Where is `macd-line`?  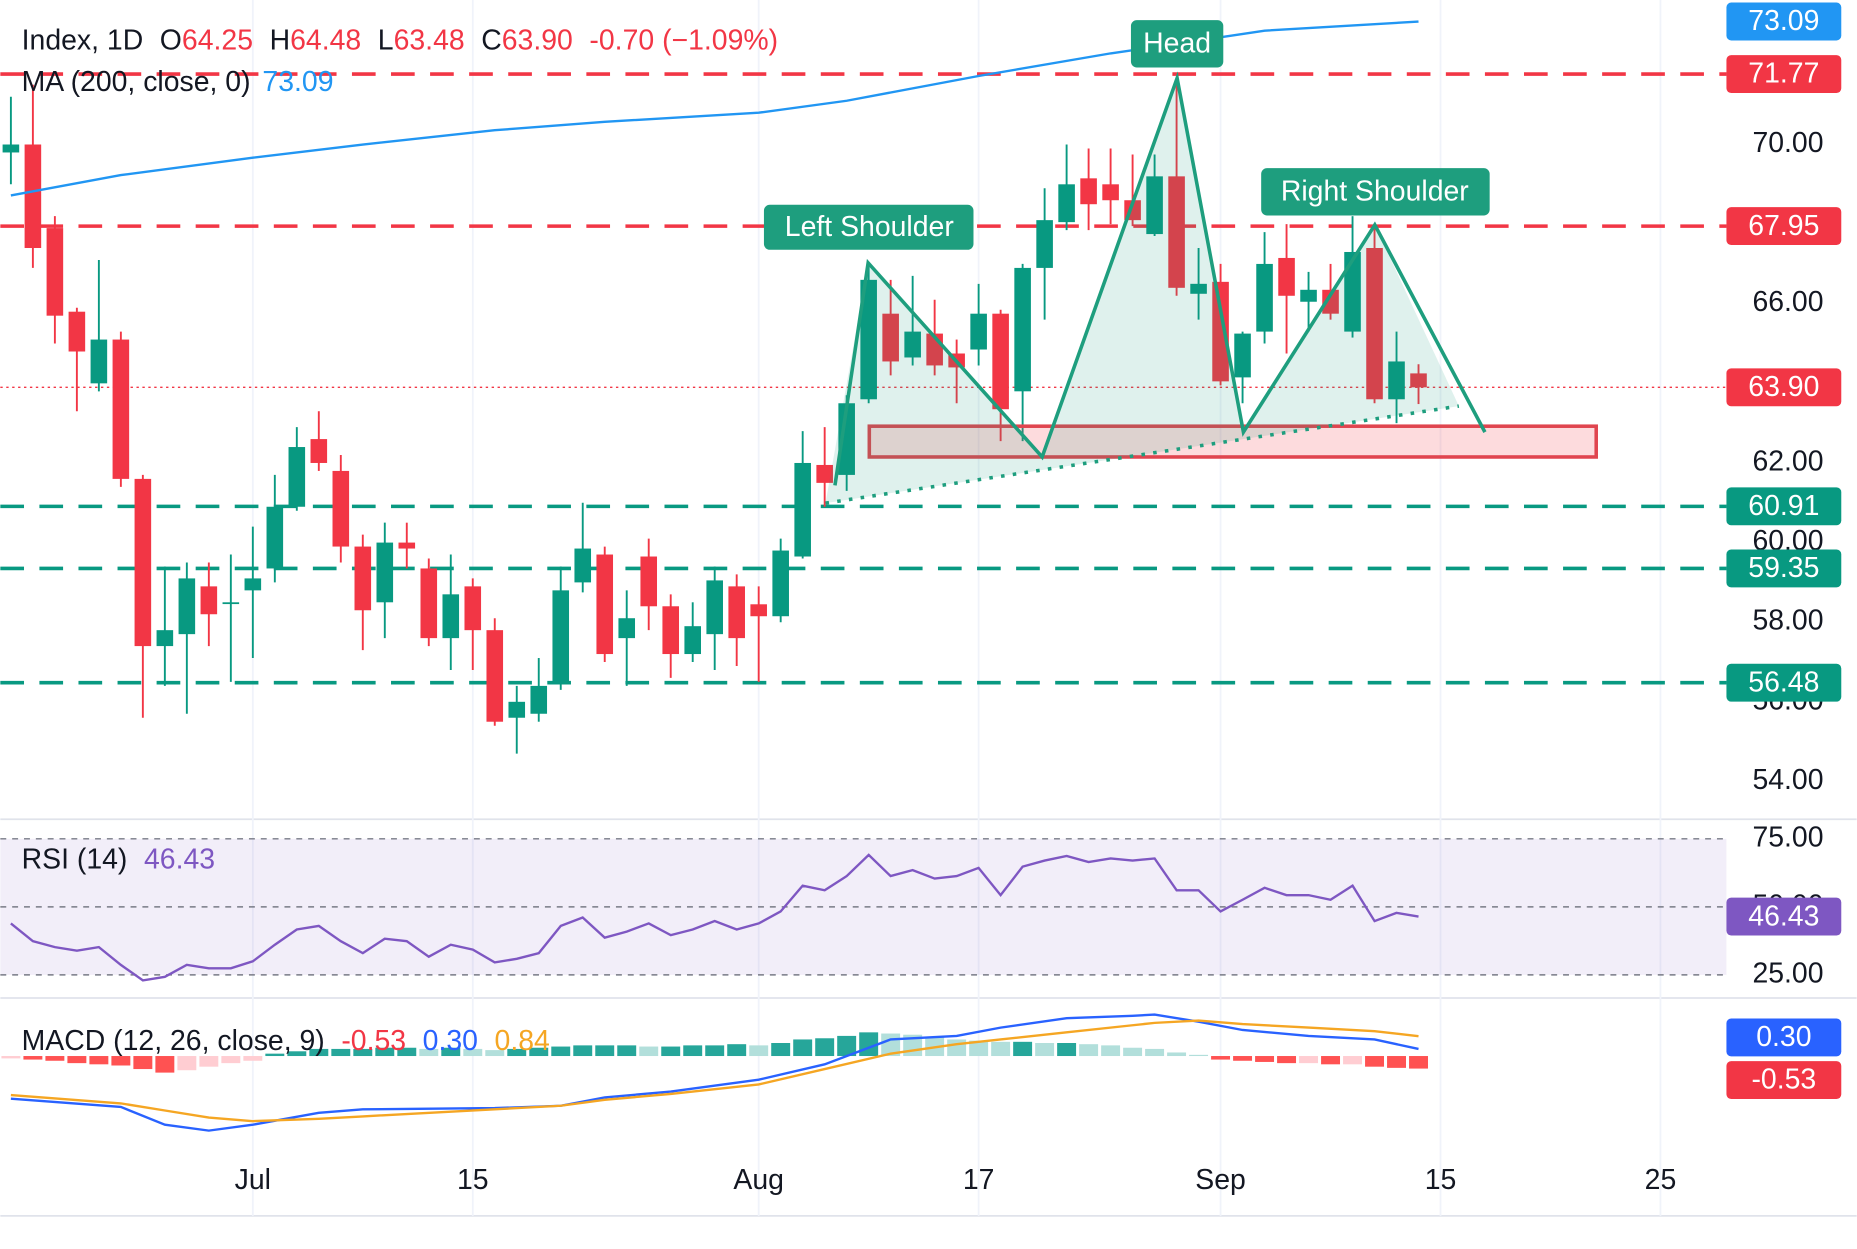 macd-line is located at coordinates (714, 1072).